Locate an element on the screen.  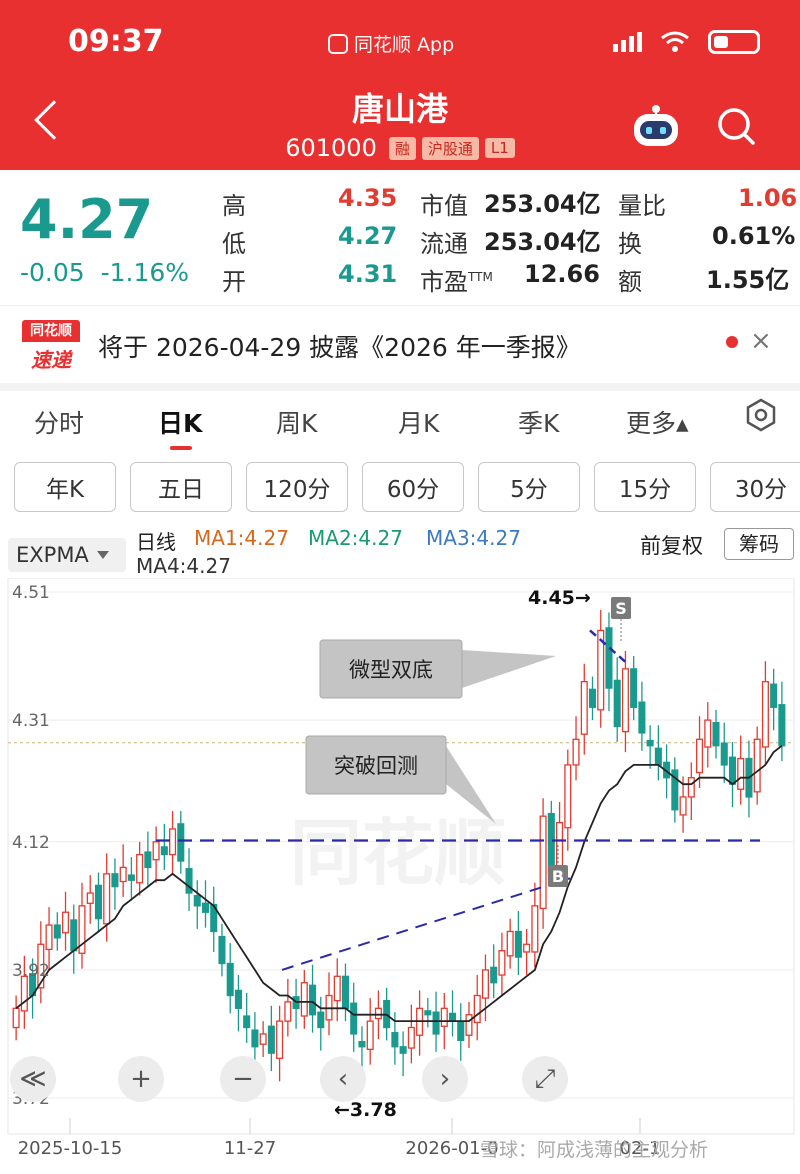
peak-line is located at coordinates (608, 646).